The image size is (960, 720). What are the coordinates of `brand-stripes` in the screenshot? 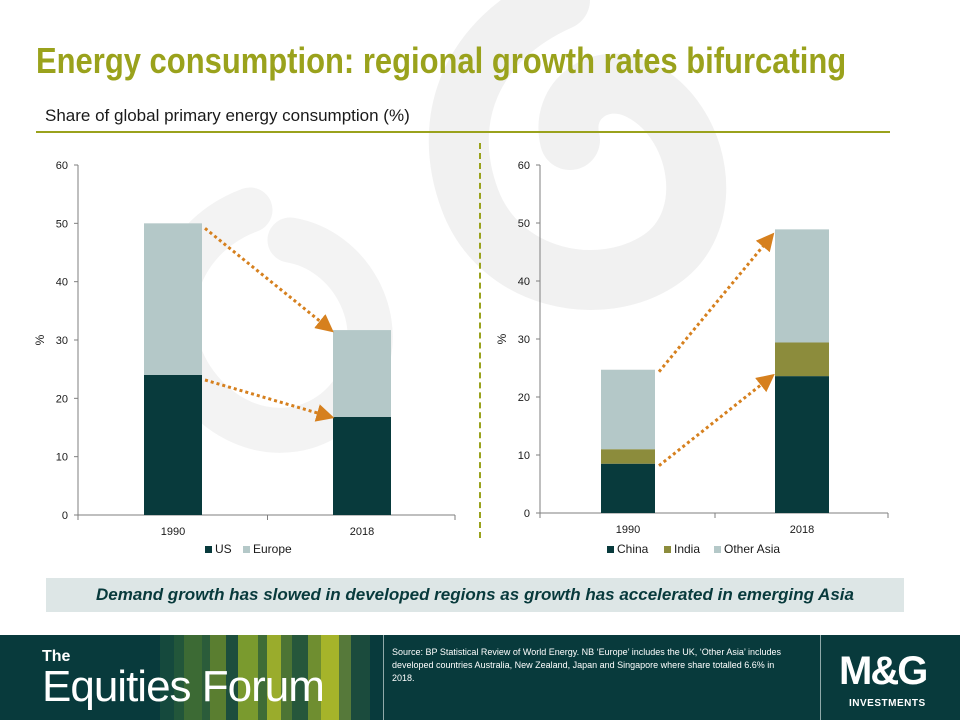 It's located at (265, 677).